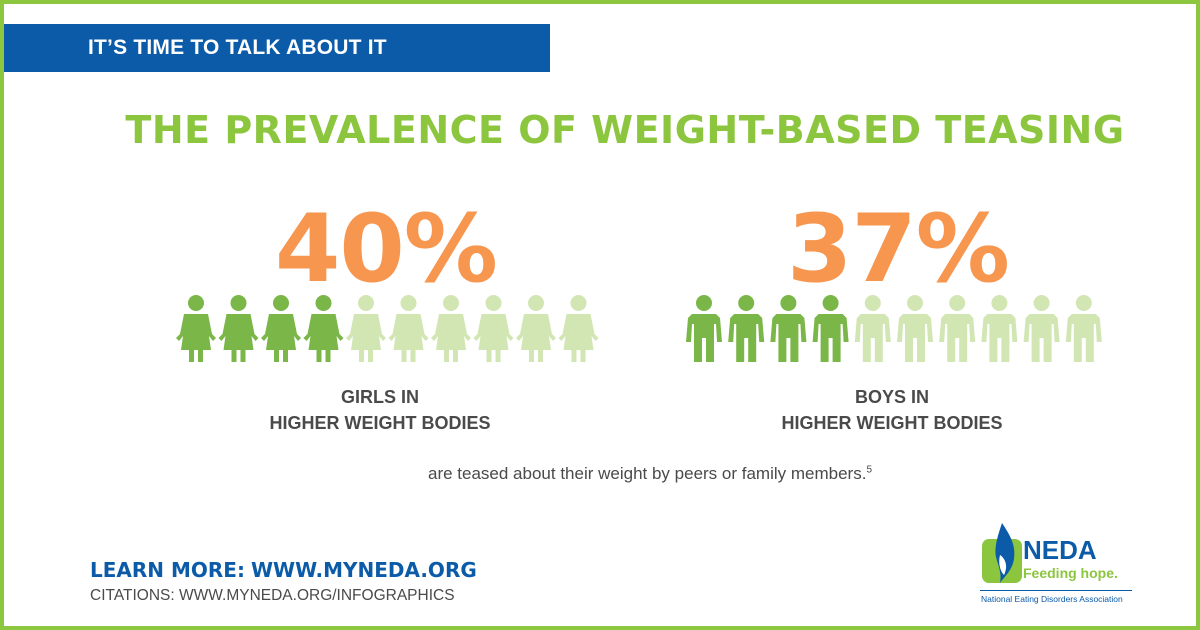 The width and height of the screenshot is (1200, 630). What do you see at coordinates (277, 48) in the screenshot?
I see `header-banner: IT’S TIME TO TALK ABOUT IT` at bounding box center [277, 48].